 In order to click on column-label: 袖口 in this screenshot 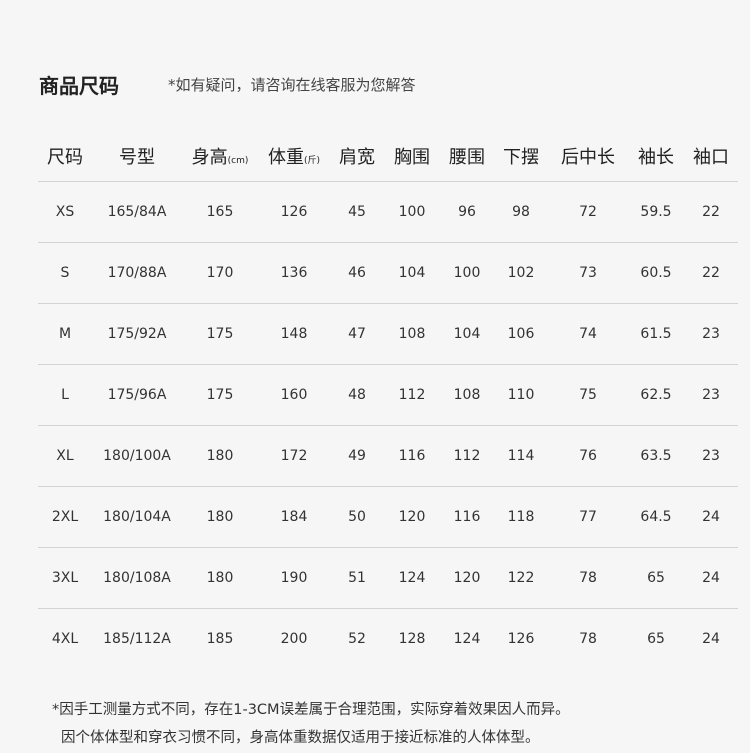, I will do `click(711, 157)`.